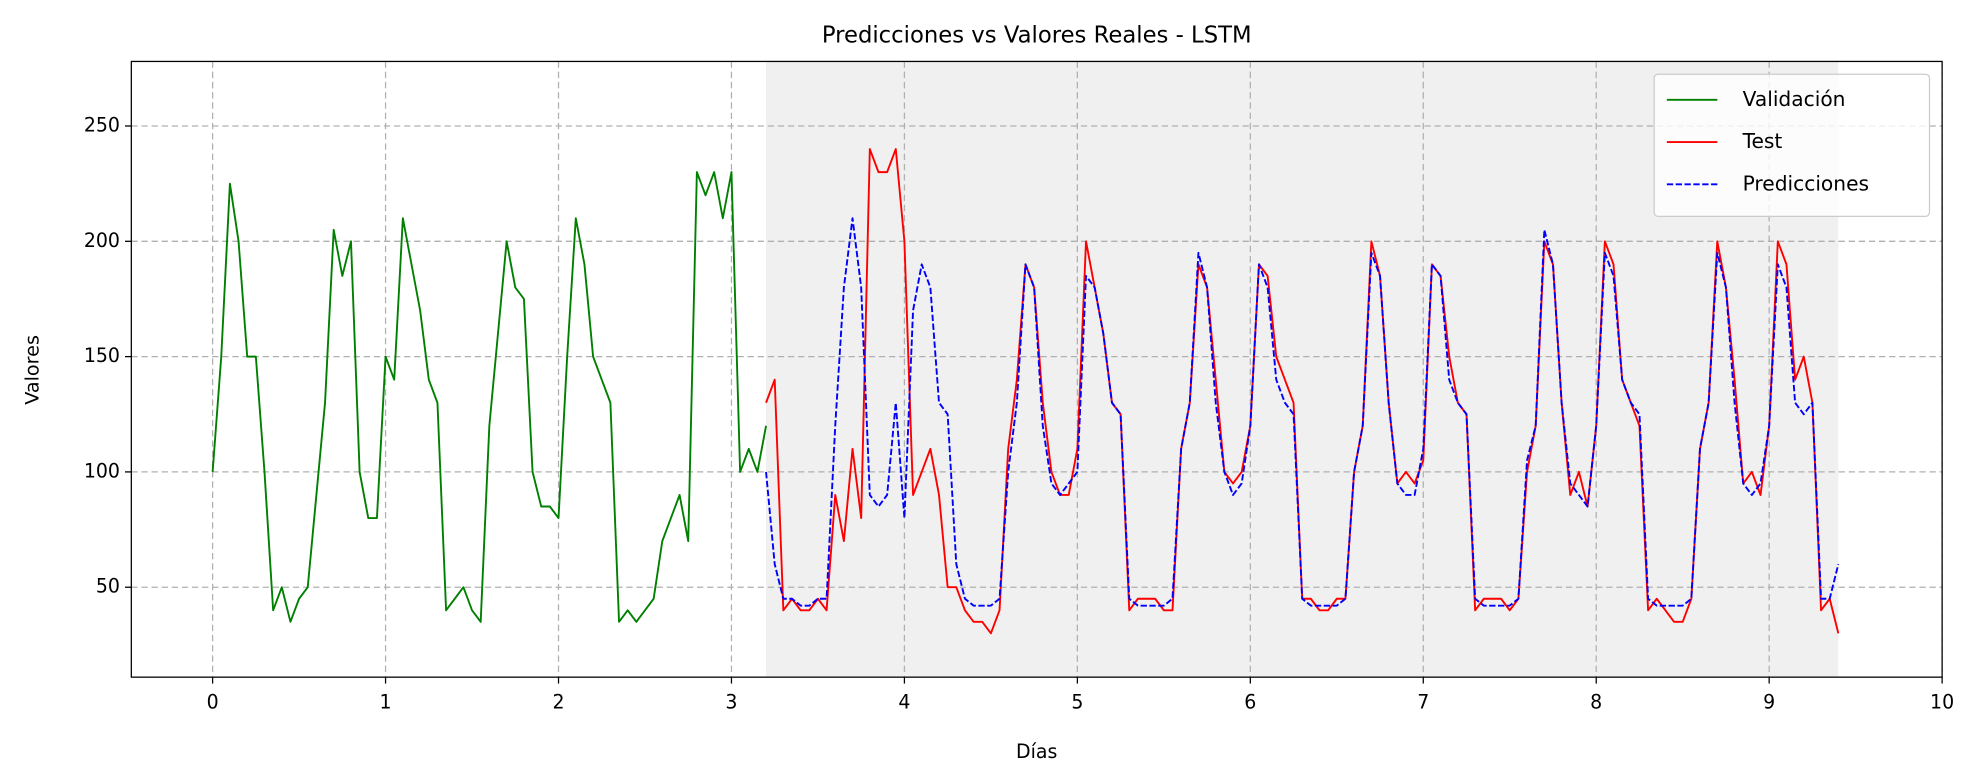  Describe the element at coordinates (1762, 141) in the screenshot. I see `legend-label: Test` at that location.